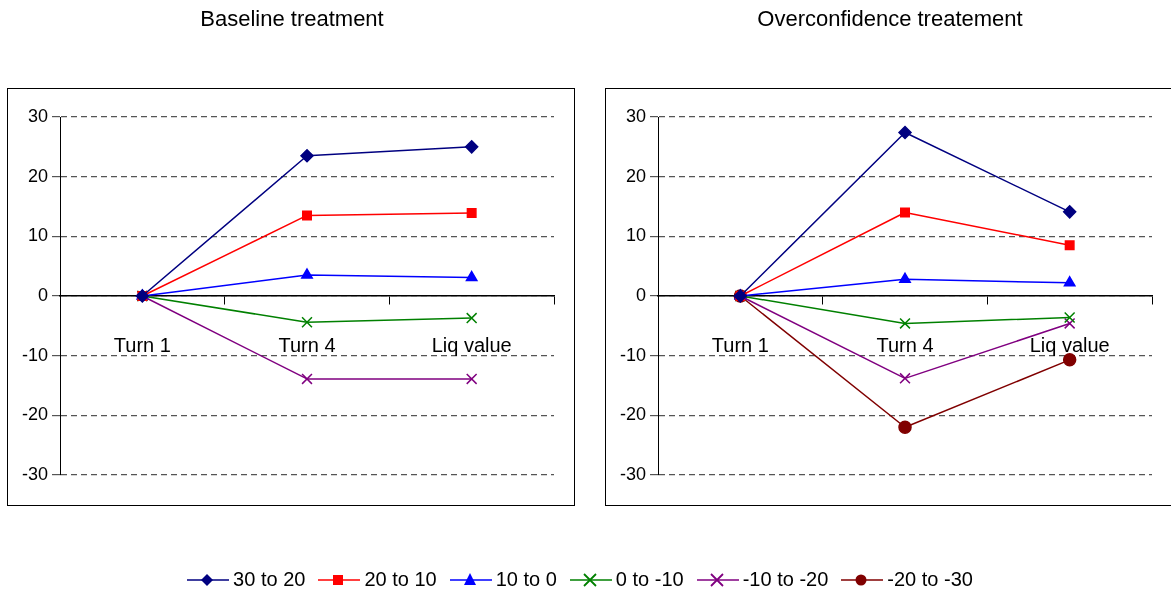  Describe the element at coordinates (292, 19) in the screenshot. I see `chart-title: Baseline treatment` at that location.